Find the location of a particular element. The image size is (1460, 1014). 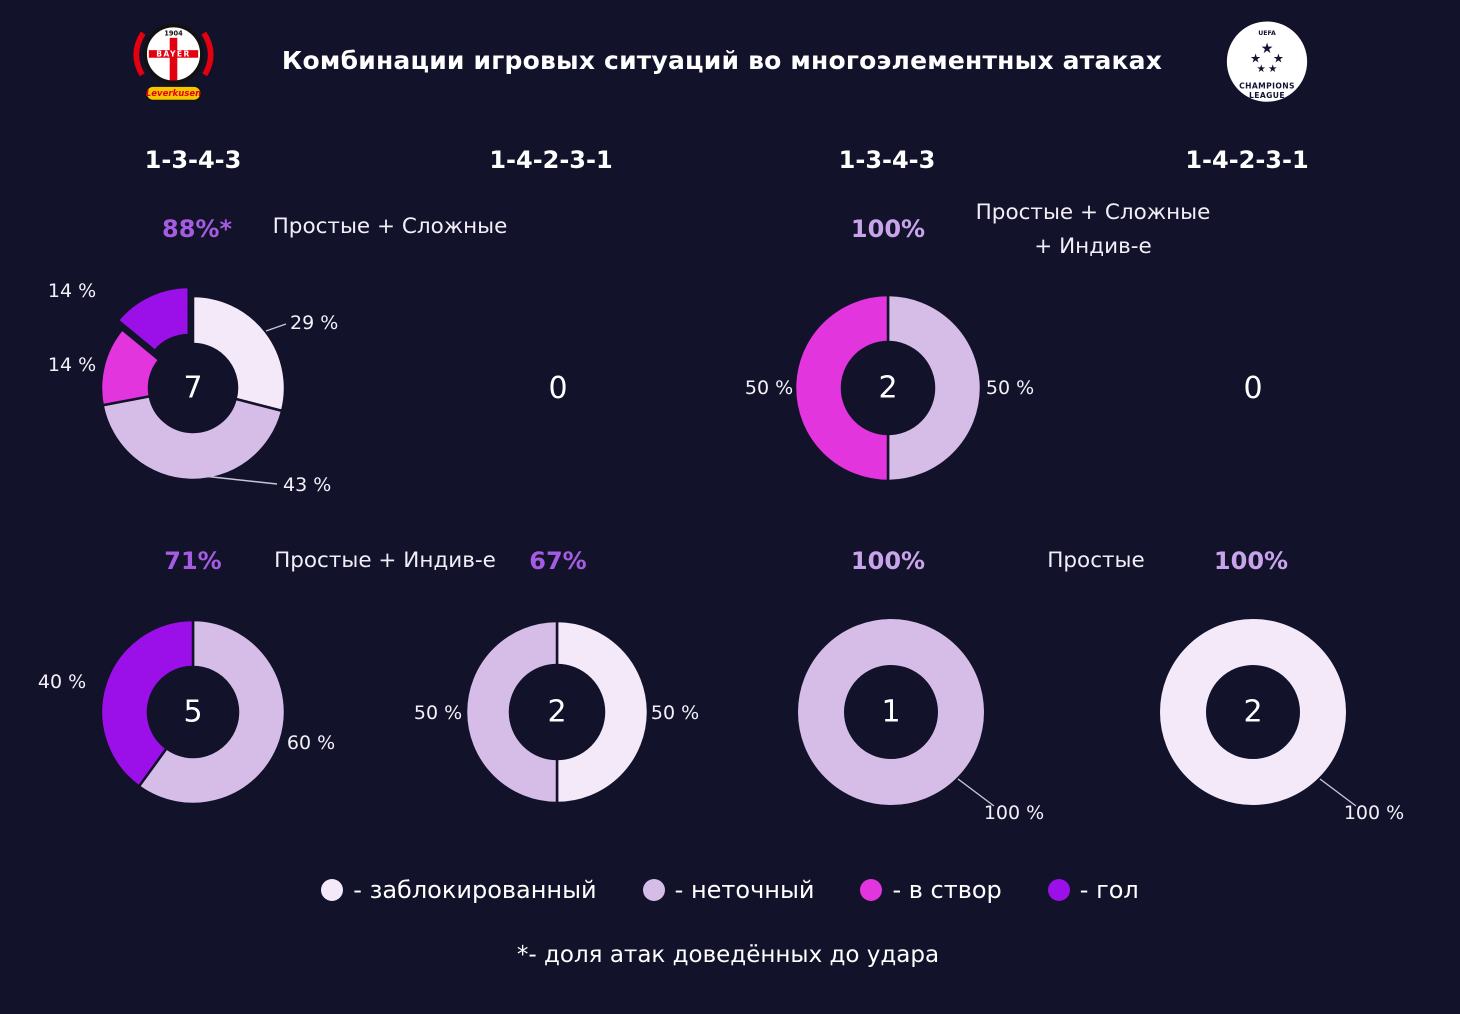

bayer-crest-graphic: 1904 BAYER Leverkusen is located at coordinates (173, 62).